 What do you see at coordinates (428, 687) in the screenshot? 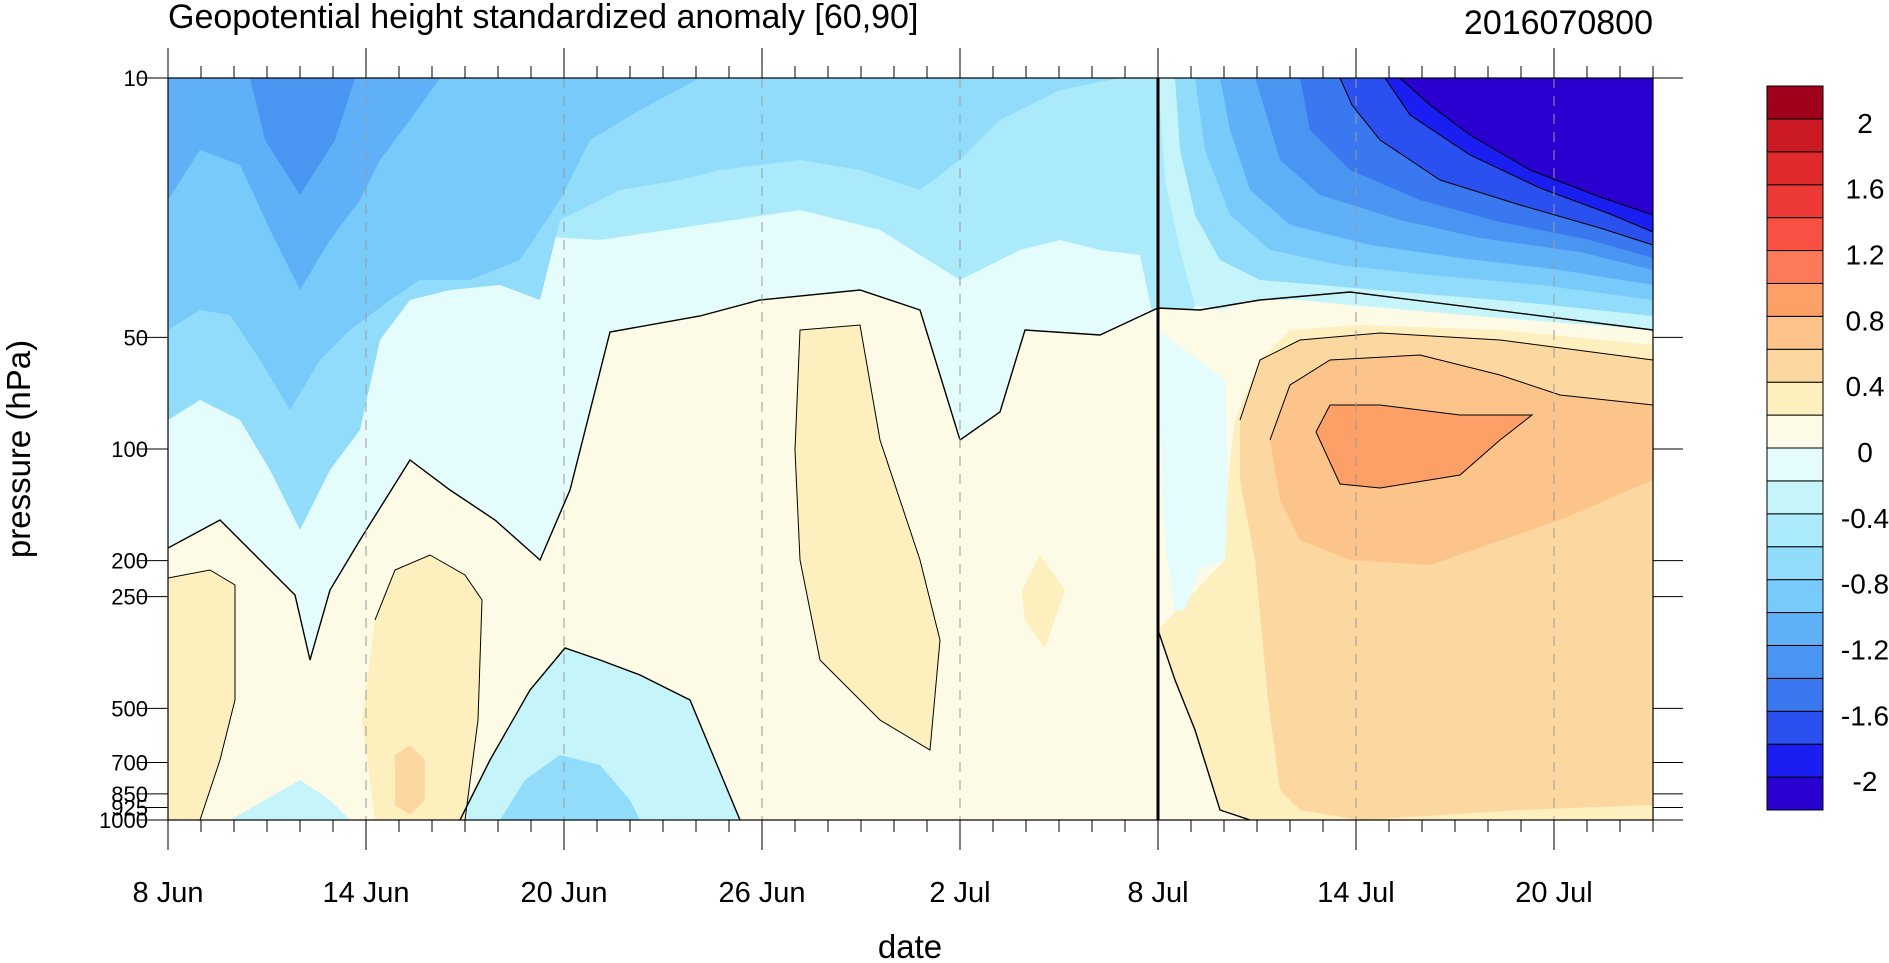
I see `contour-line-mid-june` at bounding box center [428, 687].